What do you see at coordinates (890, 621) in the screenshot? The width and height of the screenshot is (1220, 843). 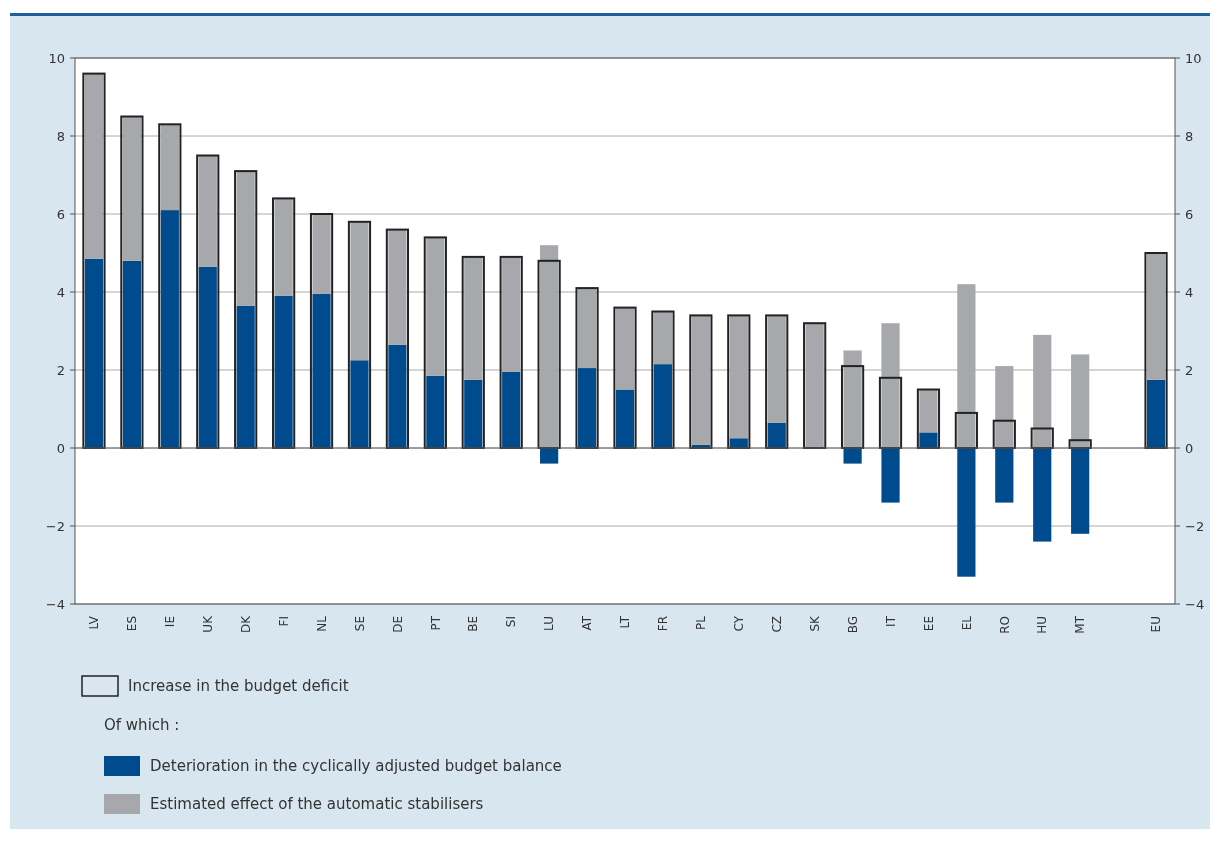 I see `x-tick-label: IT` at bounding box center [890, 621].